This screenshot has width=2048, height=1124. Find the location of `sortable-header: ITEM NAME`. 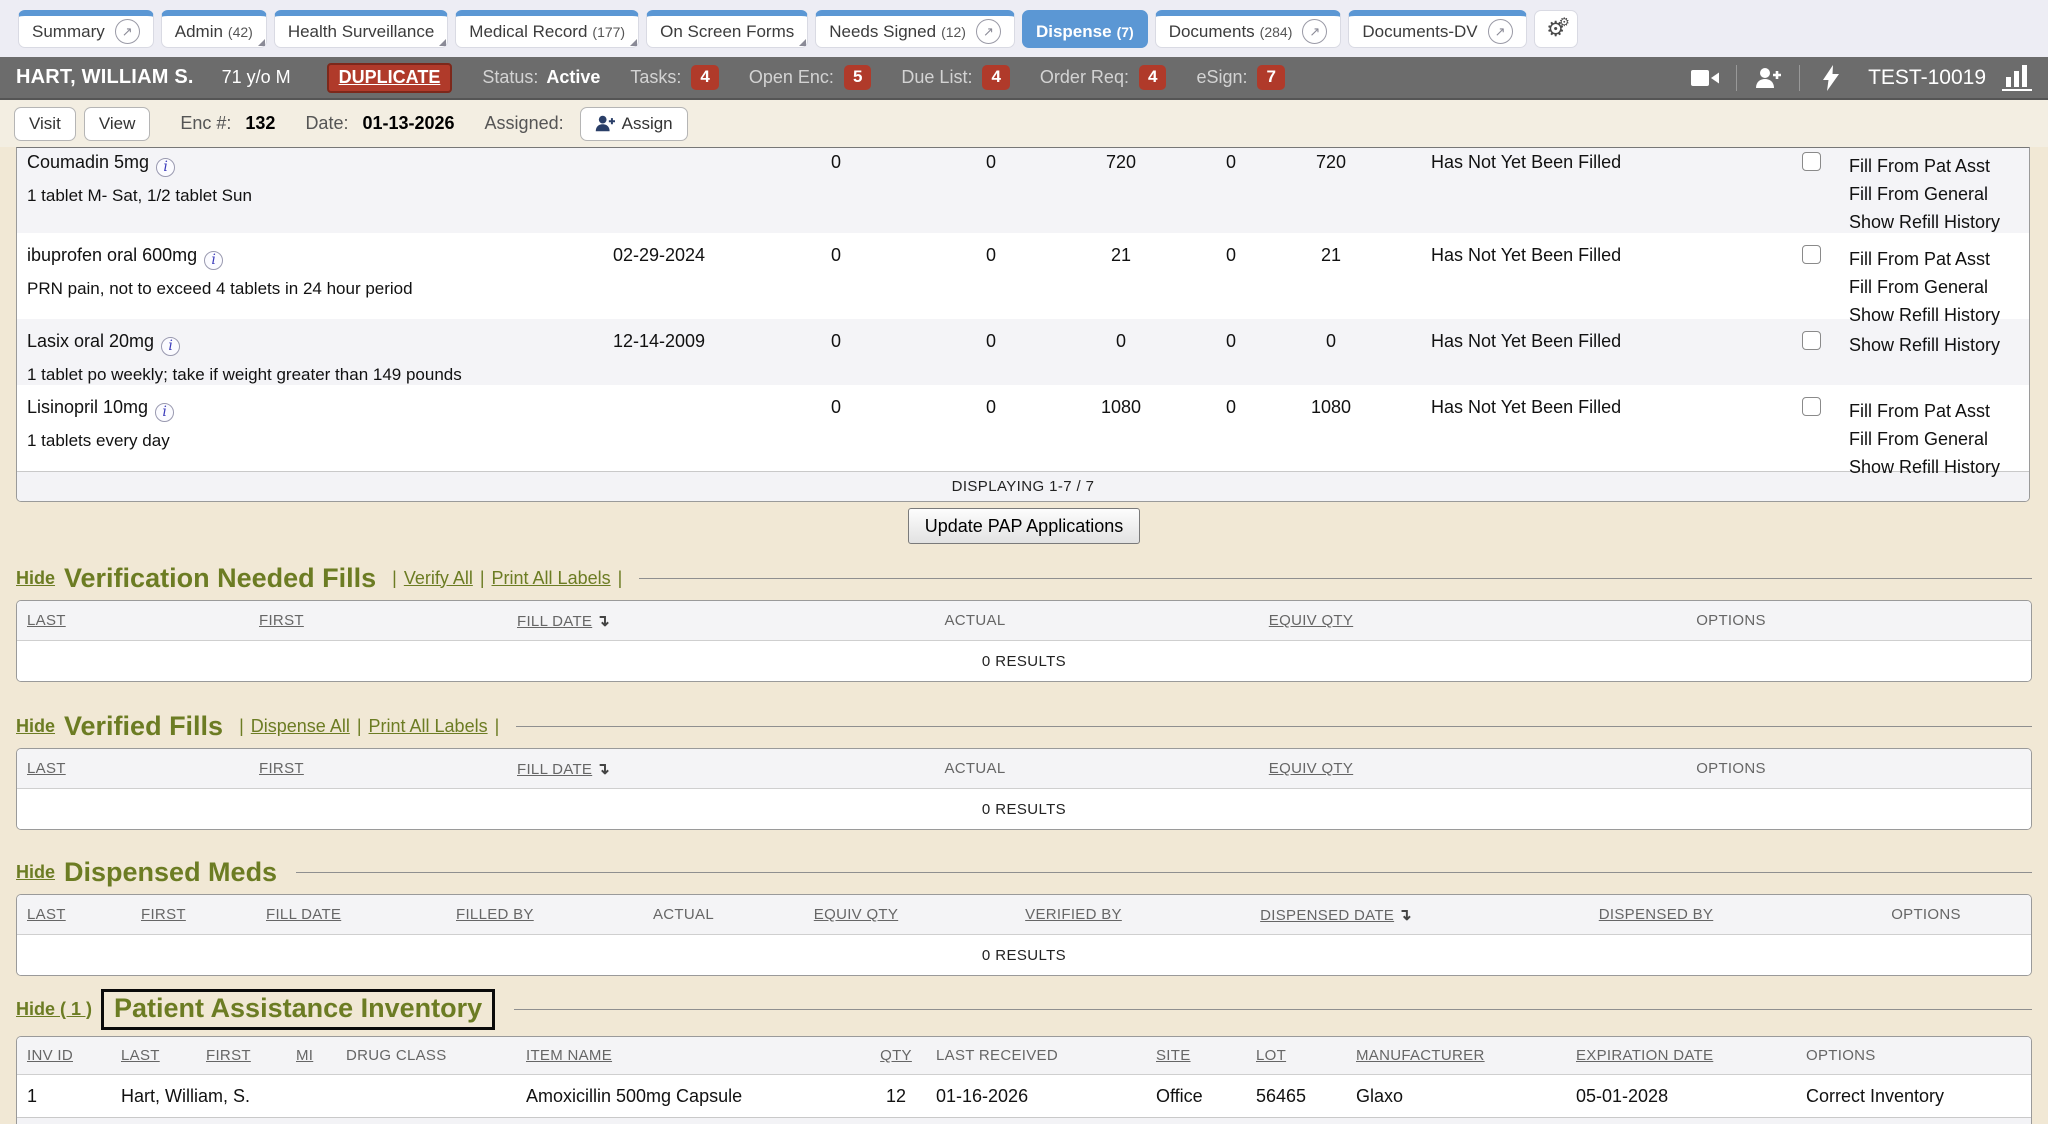

sortable-header: ITEM NAME is located at coordinates (569, 1055).